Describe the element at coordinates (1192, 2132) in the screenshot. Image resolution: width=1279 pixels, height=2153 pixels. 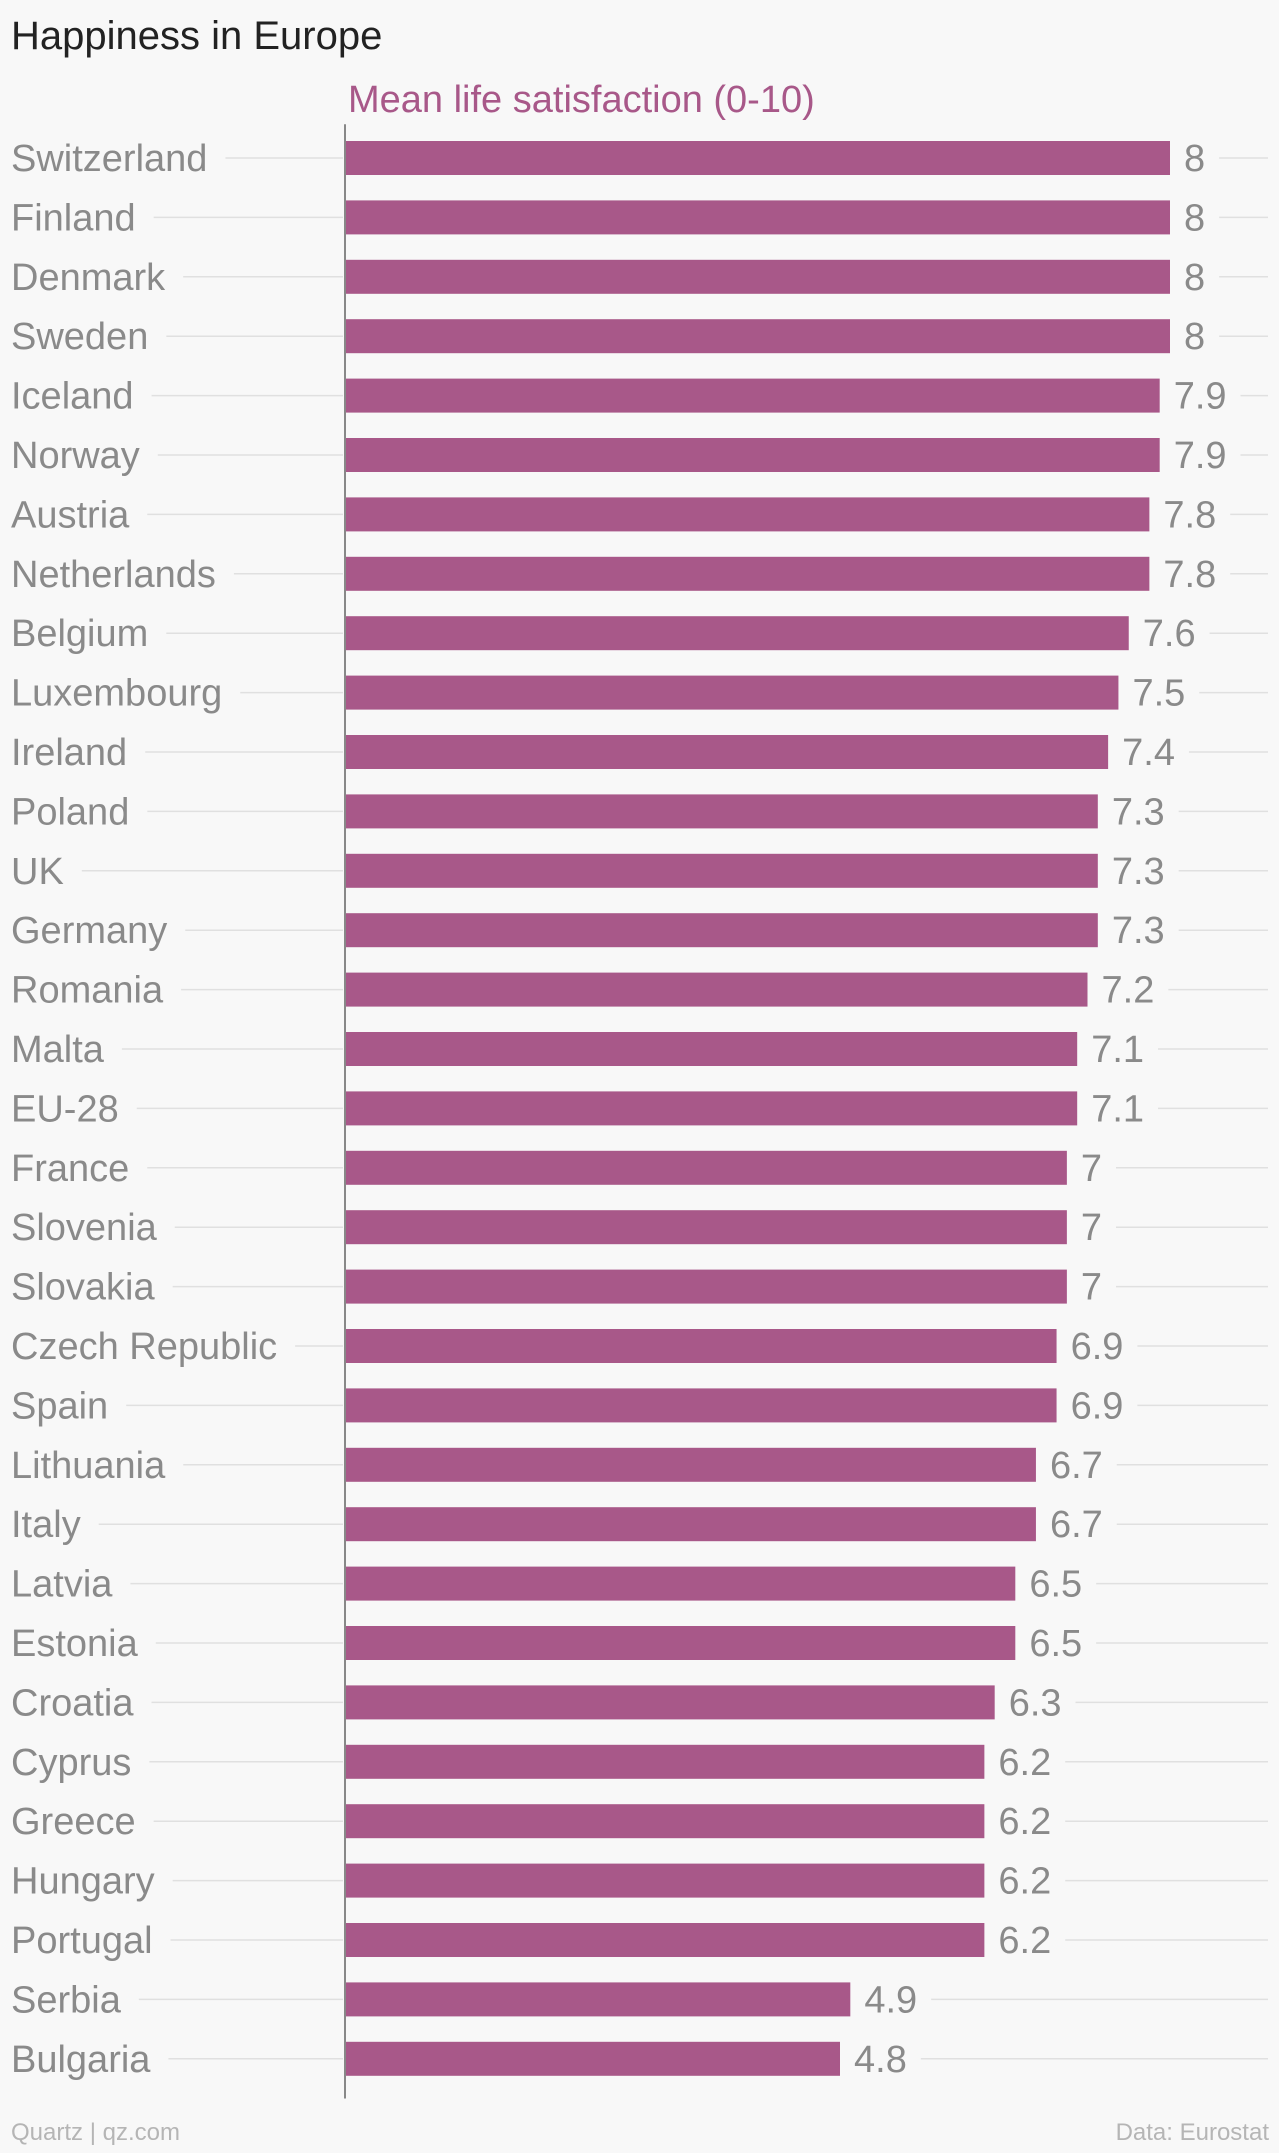
I see `footer-source: Data: Eurostat` at that location.